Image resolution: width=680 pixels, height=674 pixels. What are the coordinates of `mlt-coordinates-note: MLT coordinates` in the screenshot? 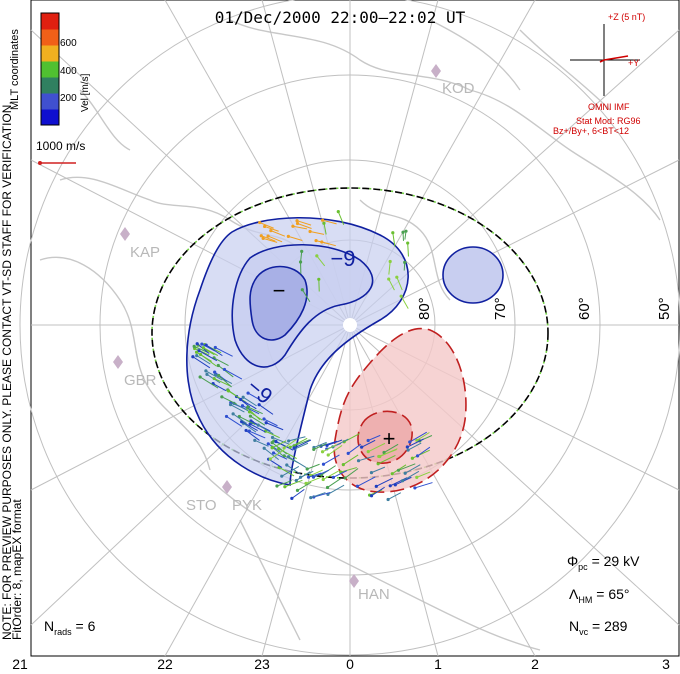 It's located at (15, 69).